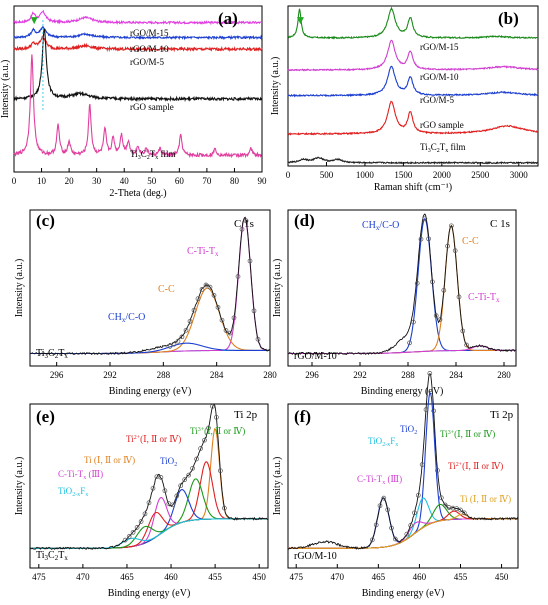  What do you see at coordinates (338, 577) in the screenshot?
I see `panel-f-xtick-label-1: 470` at bounding box center [338, 577].